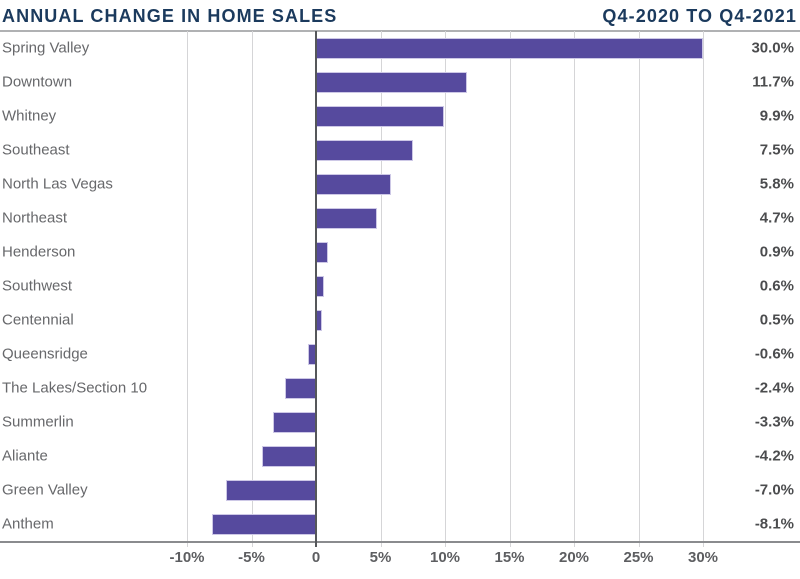 This screenshot has height=579, width=800. I want to click on header-divider, so click(400, 31).